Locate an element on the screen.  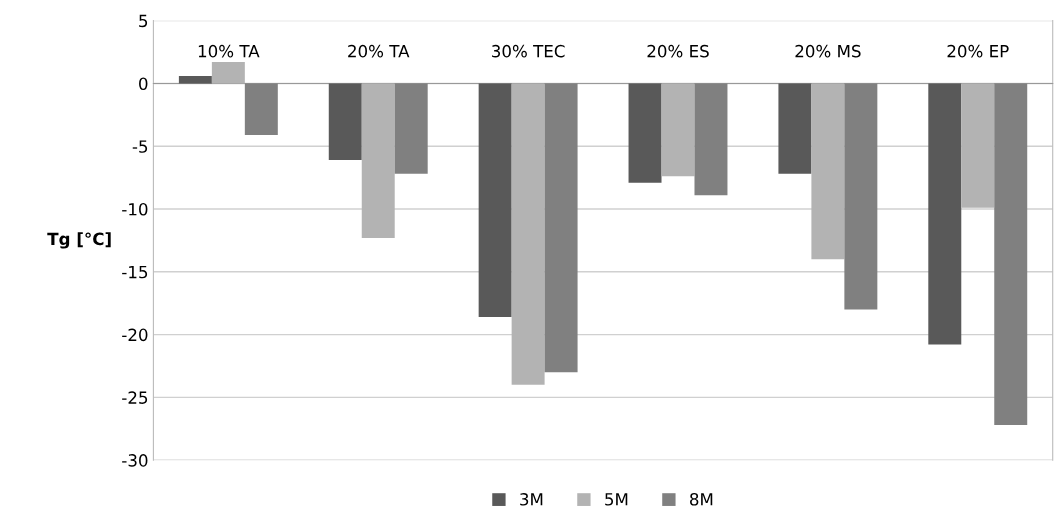
x-tick-label: 20% TA is located at coordinates (379, 51).